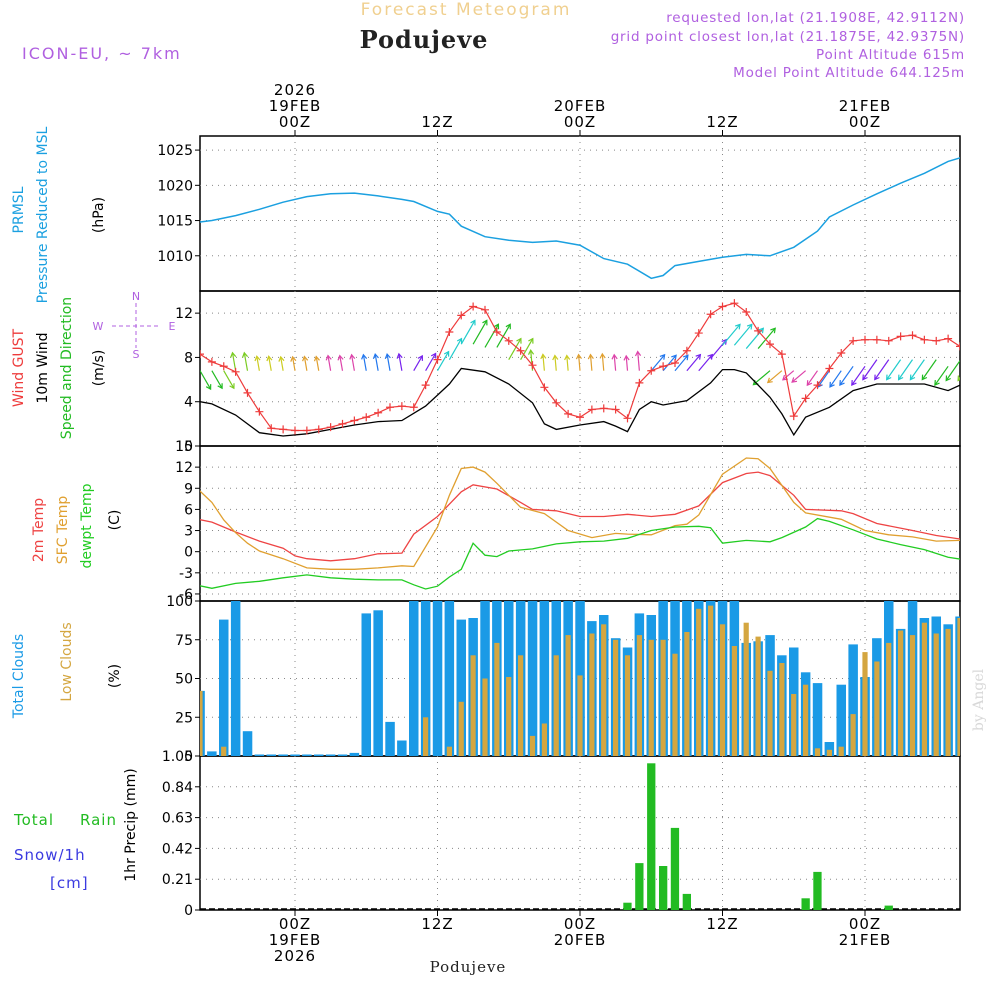 The height and width of the screenshot is (1004, 1000). Describe the element at coordinates (184, 468) in the screenshot. I see `temp-tick-label: 12` at that location.